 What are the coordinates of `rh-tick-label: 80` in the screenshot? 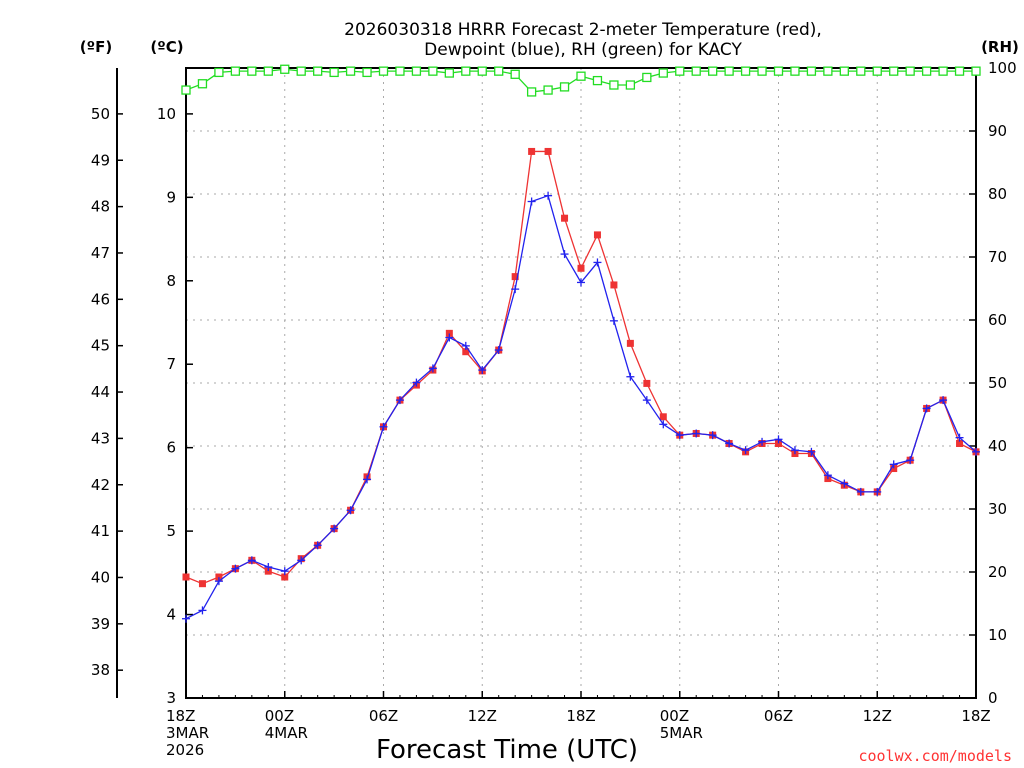 It's located at (997, 194).